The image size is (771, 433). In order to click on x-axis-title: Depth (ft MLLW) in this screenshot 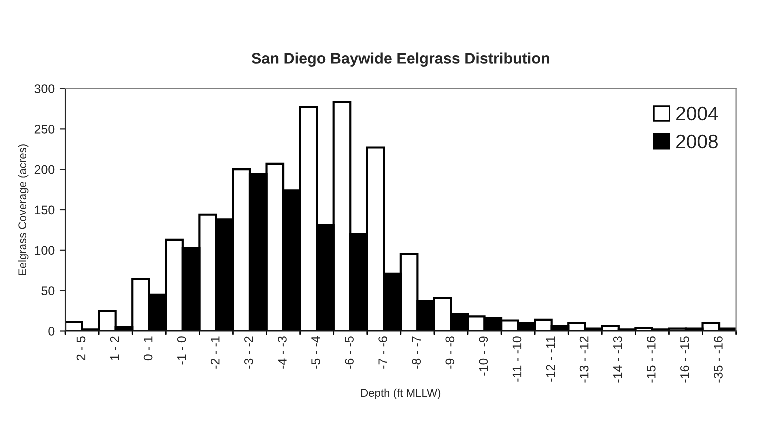, I will do `click(401, 394)`.